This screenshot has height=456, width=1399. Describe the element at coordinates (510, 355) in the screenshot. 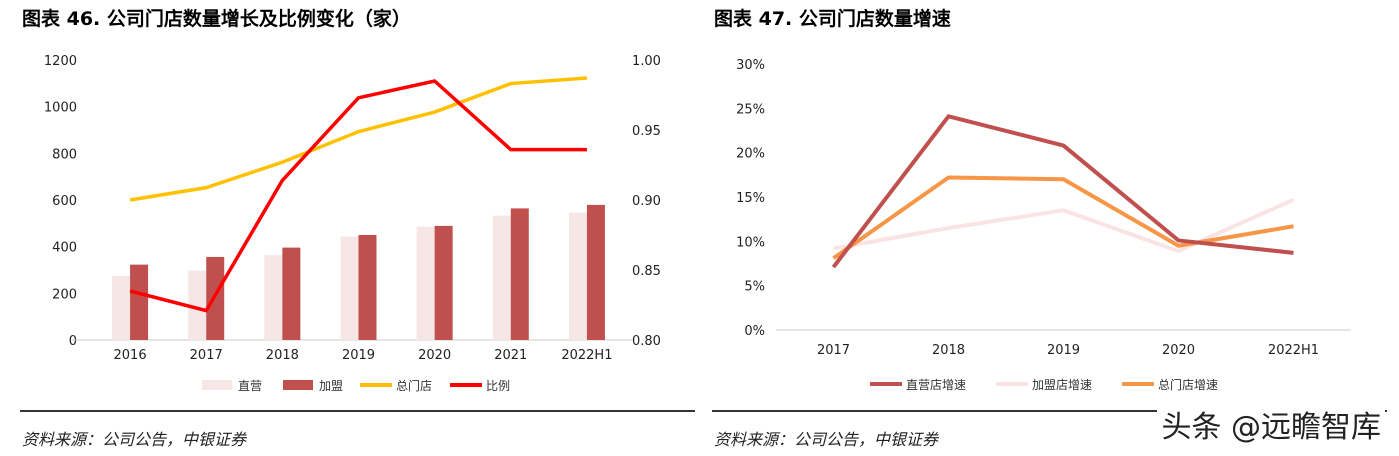

I see `x-tick-label: 2021` at that location.